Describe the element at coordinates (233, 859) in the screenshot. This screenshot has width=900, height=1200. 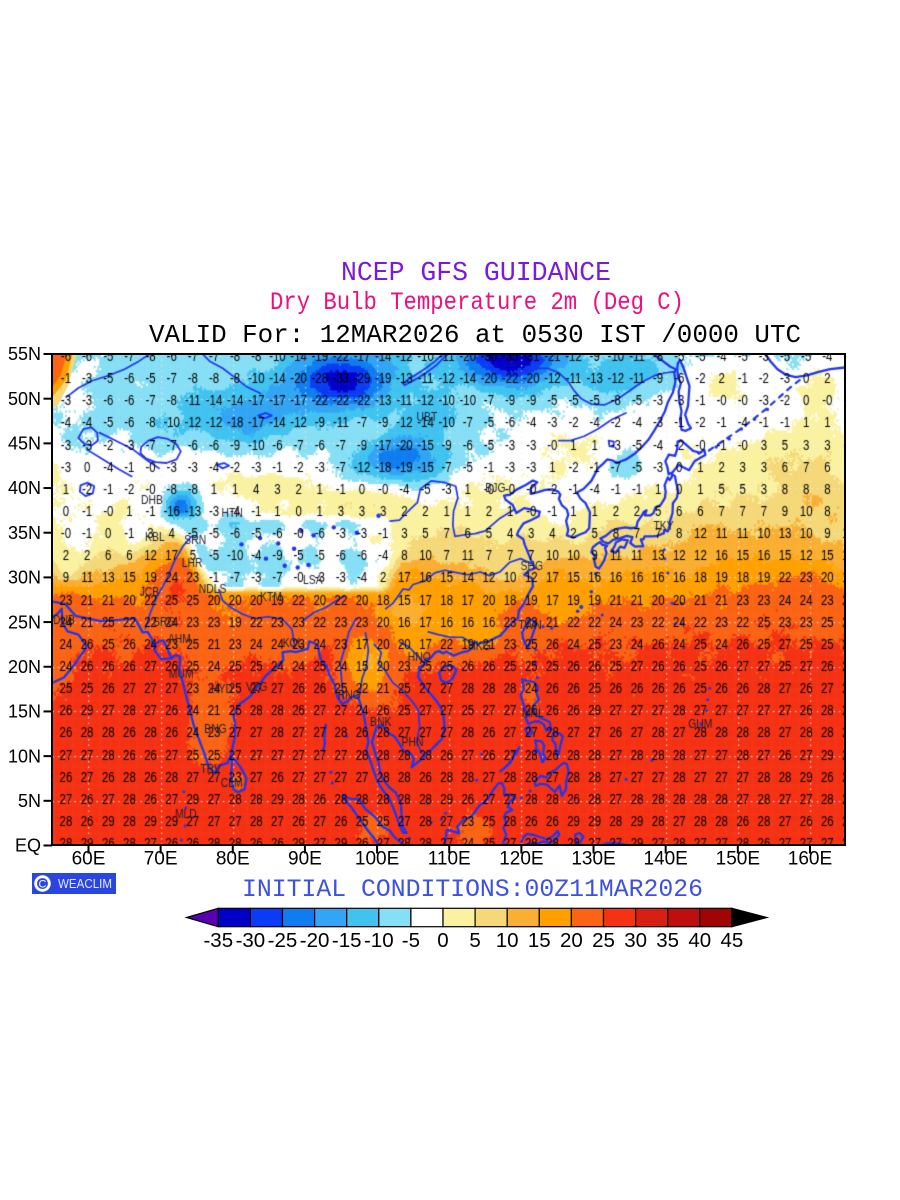
I see `svg-text: 80E` at that location.